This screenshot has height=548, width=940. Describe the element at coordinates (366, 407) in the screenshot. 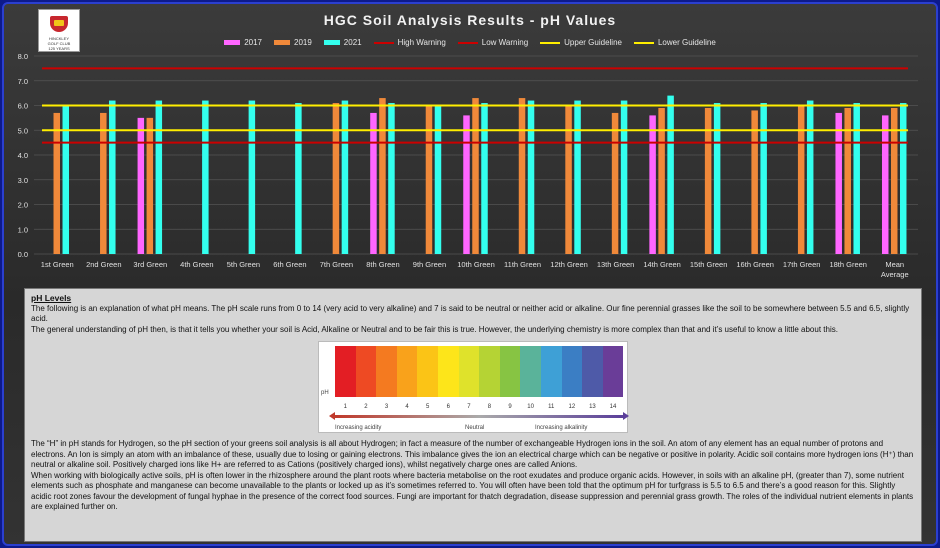

I see `ph-scale-number: 2` at that location.